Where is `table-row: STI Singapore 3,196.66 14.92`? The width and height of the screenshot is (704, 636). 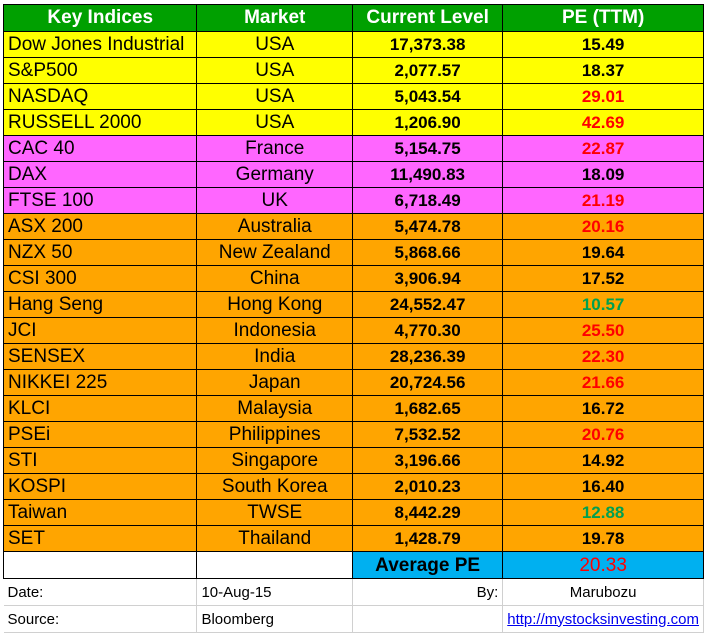 table-row: STI Singapore 3,196.66 14.92 is located at coordinates (353, 460).